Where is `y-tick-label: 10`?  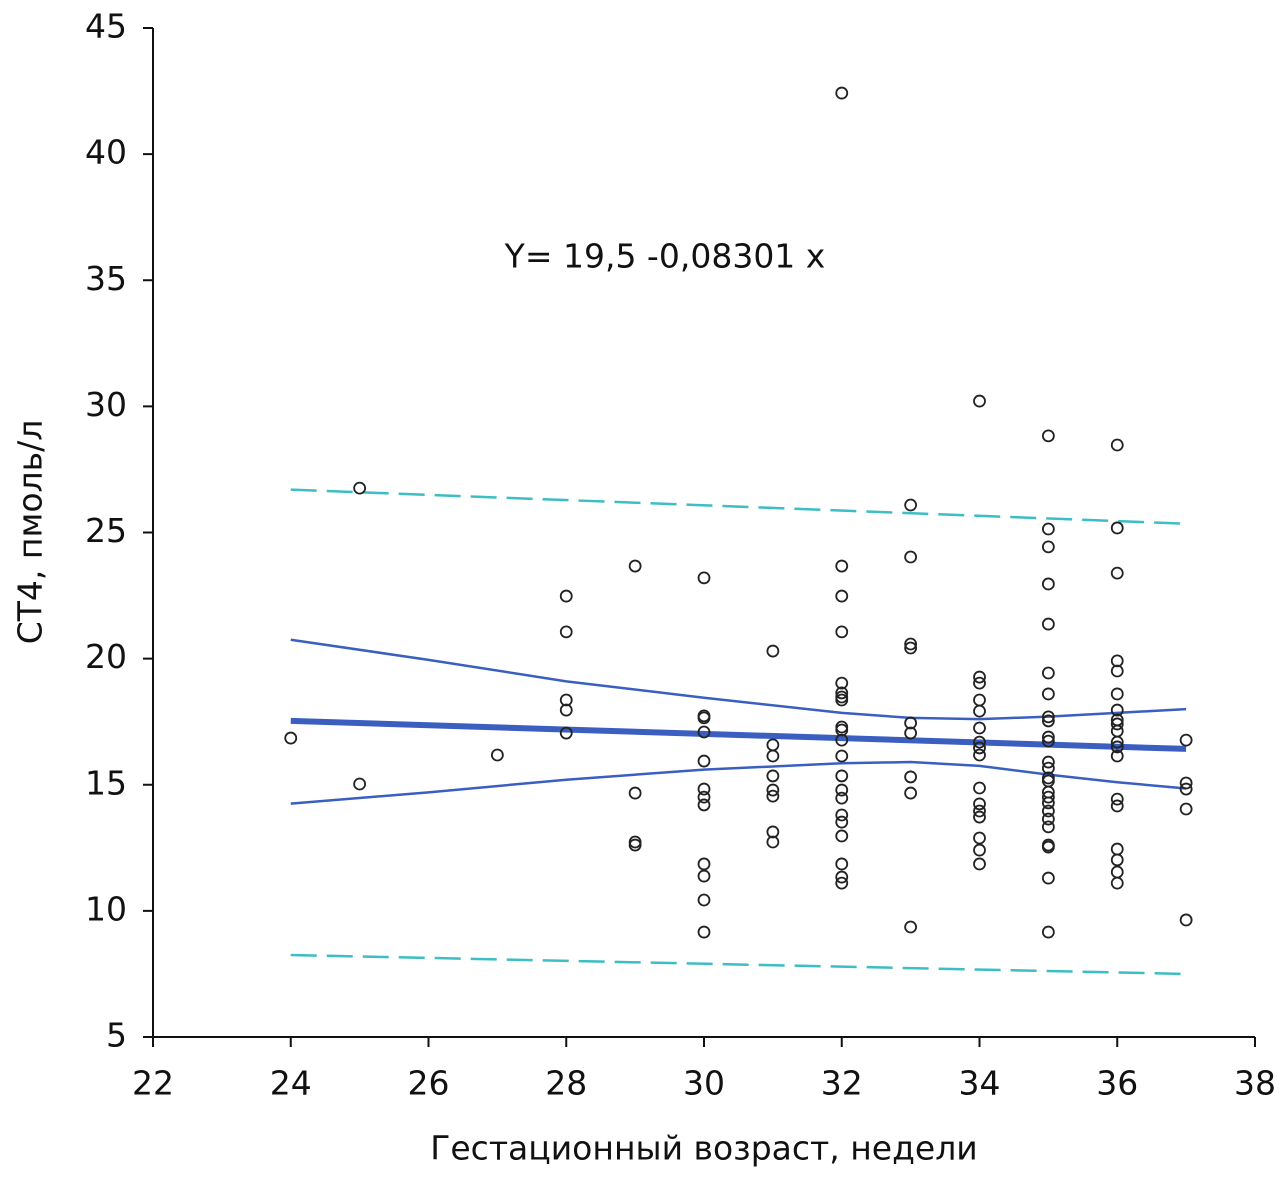
y-tick-label: 10 is located at coordinates (106, 908).